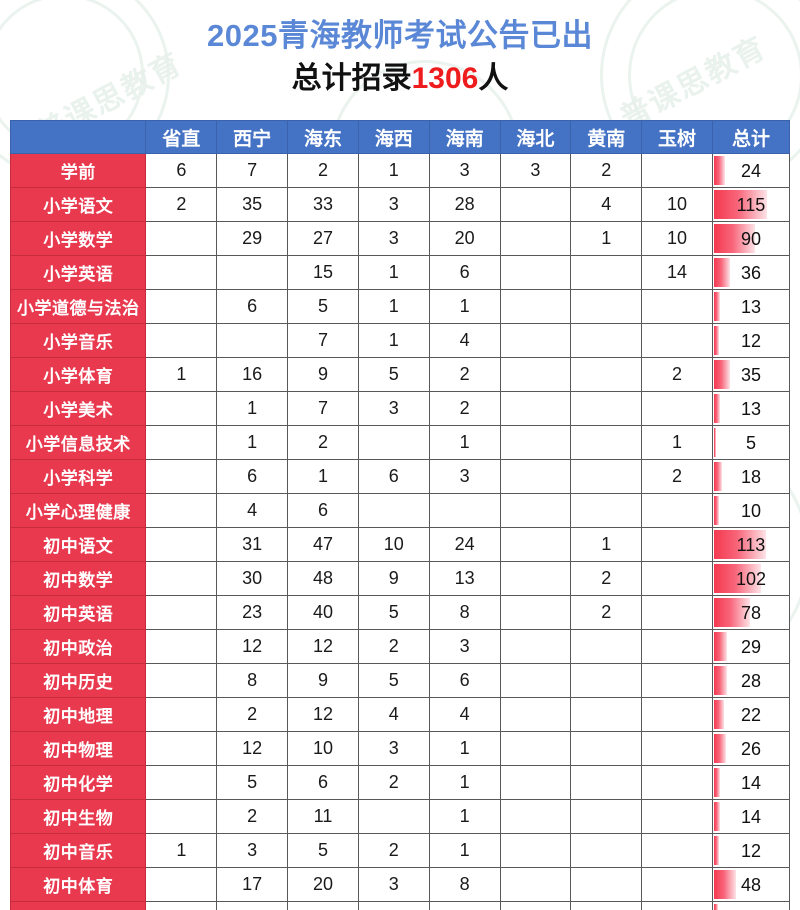  I want to click on row-label-9: 小学科学, so click(78, 476).